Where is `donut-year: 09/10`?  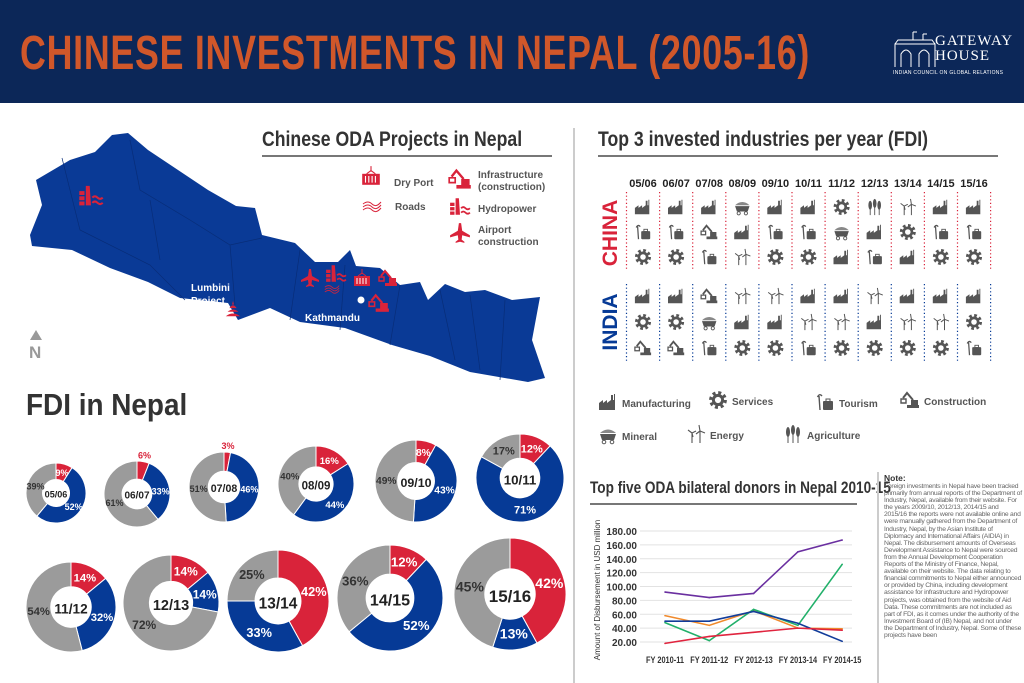
donut-year: 09/10 is located at coordinates (415, 483).